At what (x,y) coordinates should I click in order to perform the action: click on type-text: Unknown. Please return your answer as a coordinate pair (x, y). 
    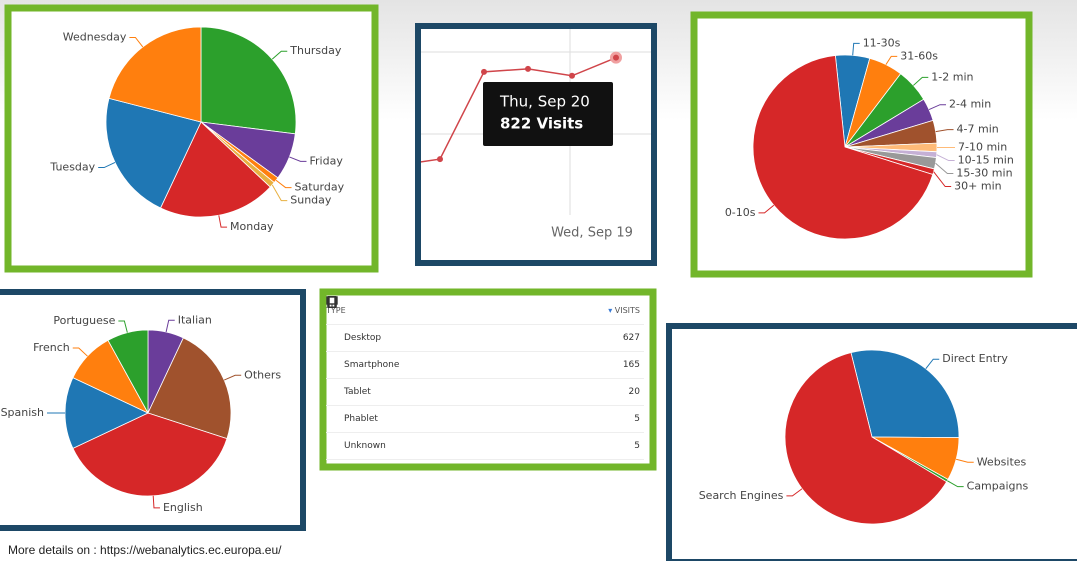
    Looking at the image, I should click on (365, 446).